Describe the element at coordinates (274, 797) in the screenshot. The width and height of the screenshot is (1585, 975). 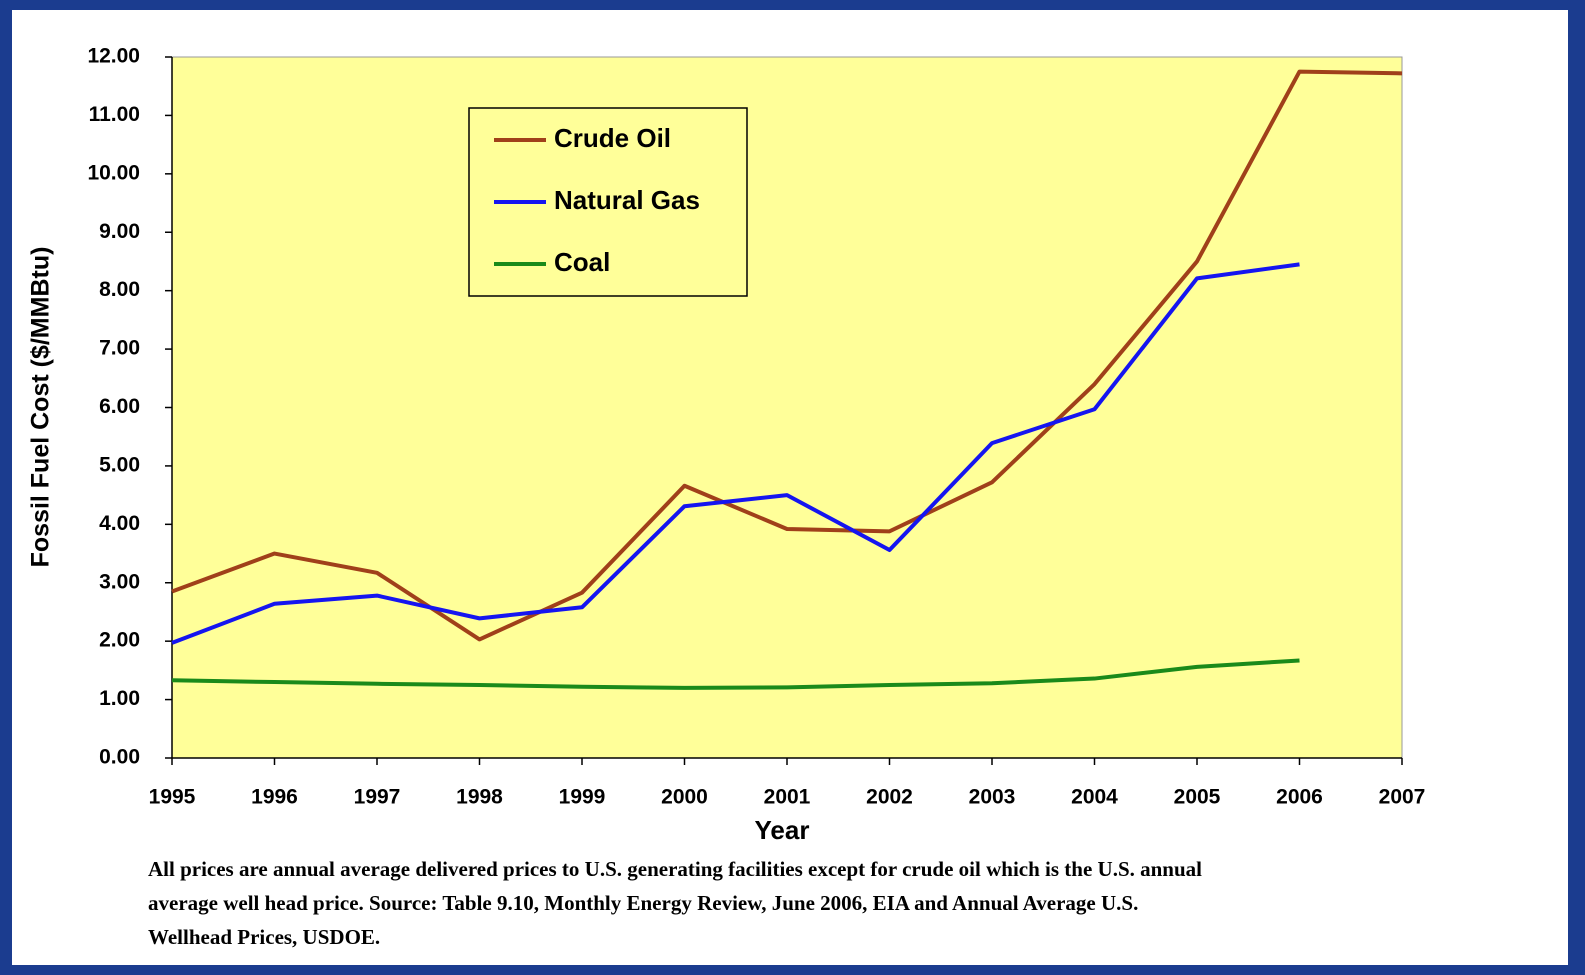
I see `x-tick-label: 1996` at that location.